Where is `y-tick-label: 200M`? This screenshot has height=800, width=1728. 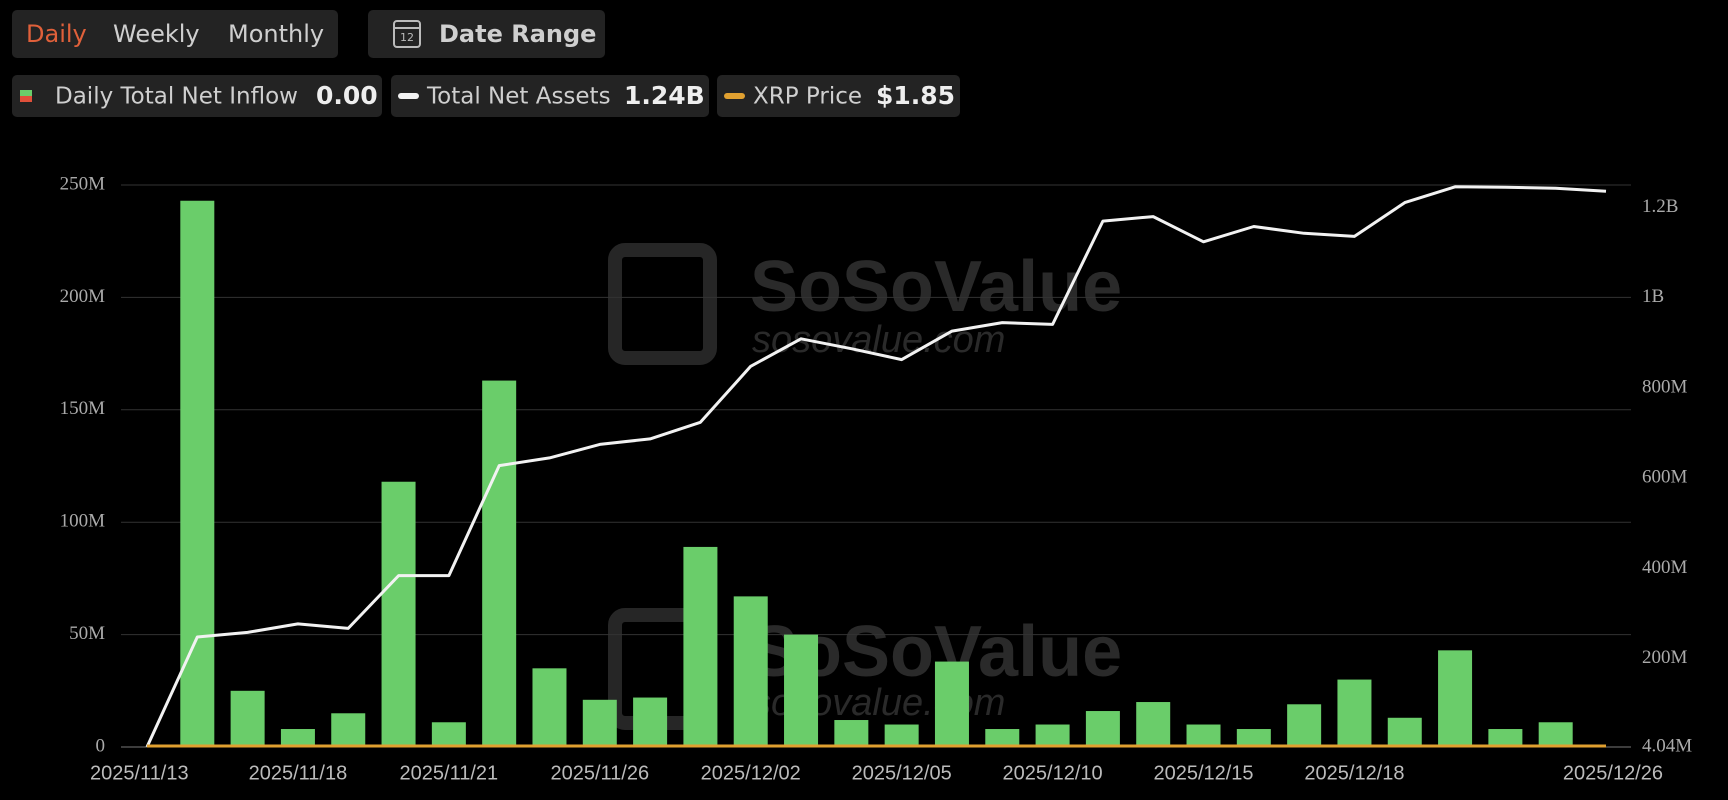 y-tick-label: 200M is located at coordinates (83, 296).